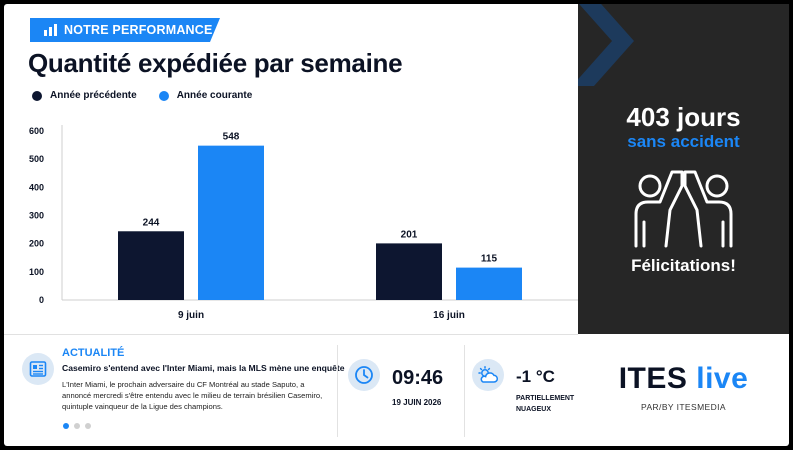 The width and height of the screenshot is (793, 450). I want to click on section-tag-label: NOTRE PERFORMANCE, so click(138, 30).